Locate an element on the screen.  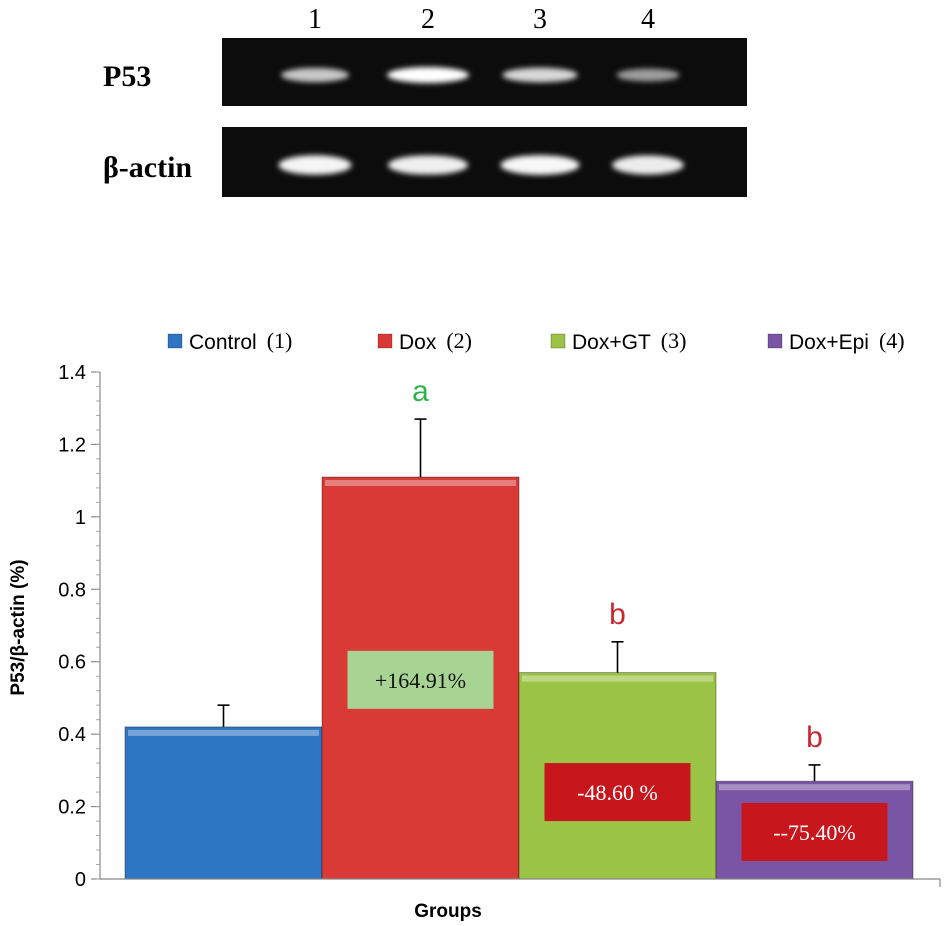
legend-label: Dox+Epi is located at coordinates (829, 342).